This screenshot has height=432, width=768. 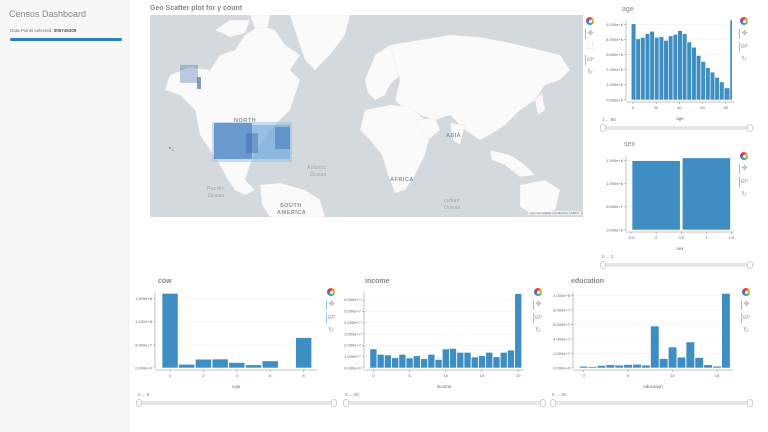 I want to click on age-range-slider: 1 ... 85, so click(x=677, y=125).